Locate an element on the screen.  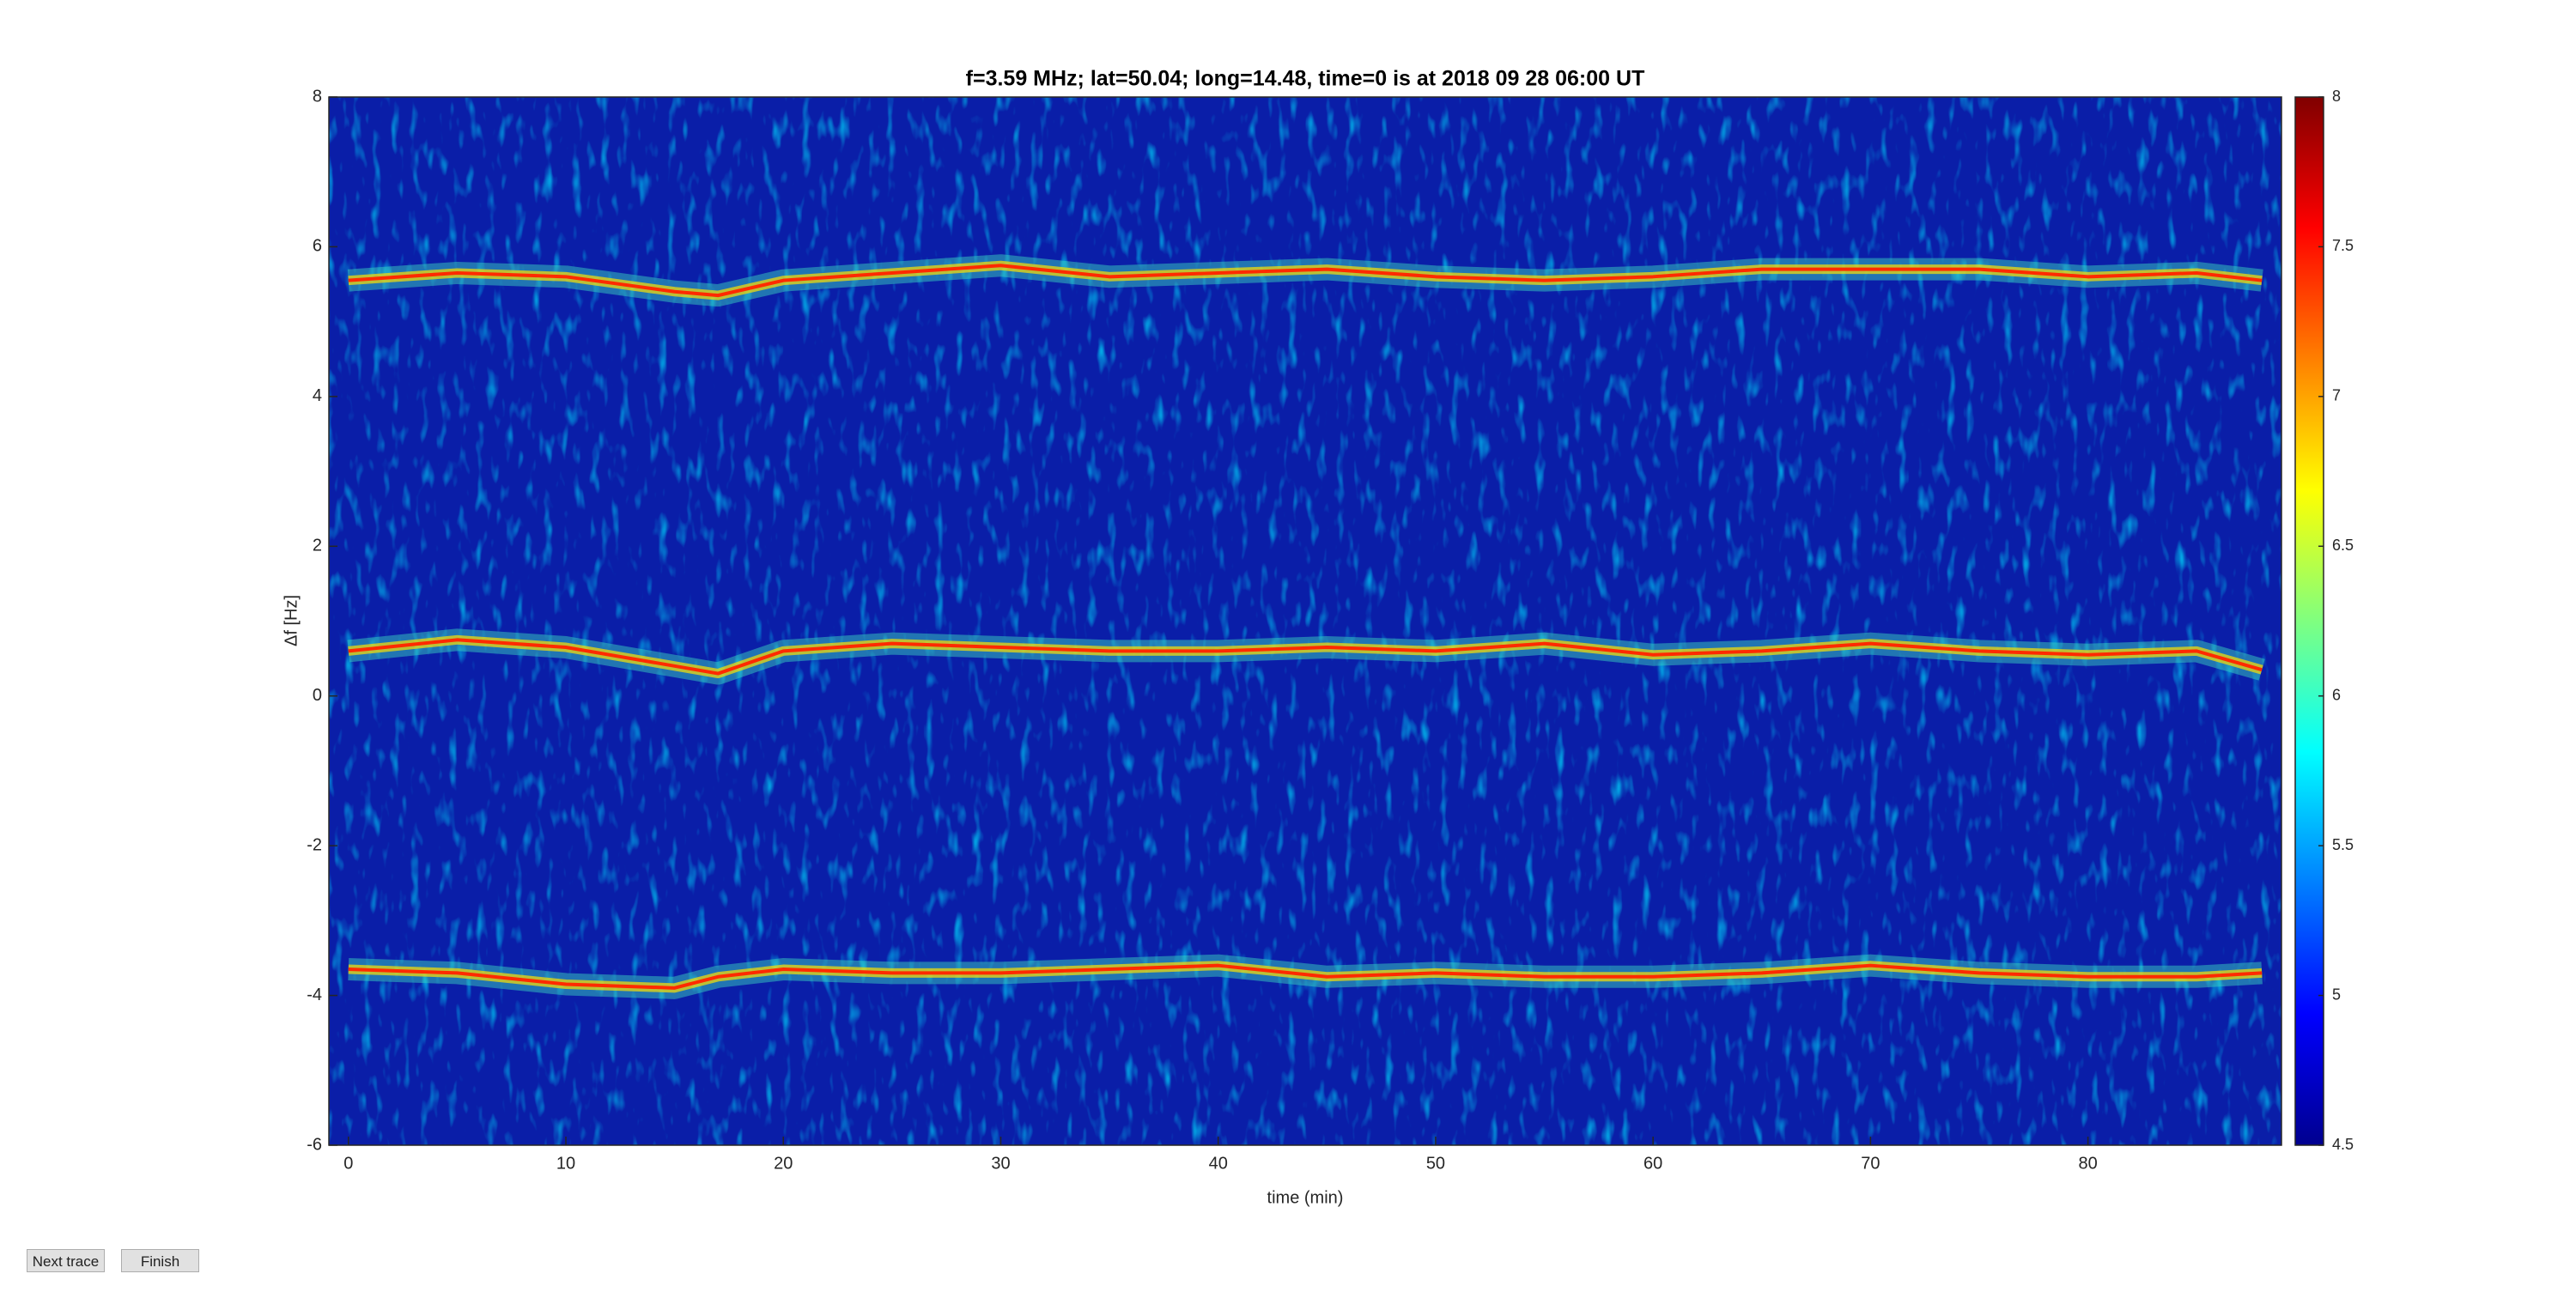
y-tick-label: -2 is located at coordinates (314, 844).